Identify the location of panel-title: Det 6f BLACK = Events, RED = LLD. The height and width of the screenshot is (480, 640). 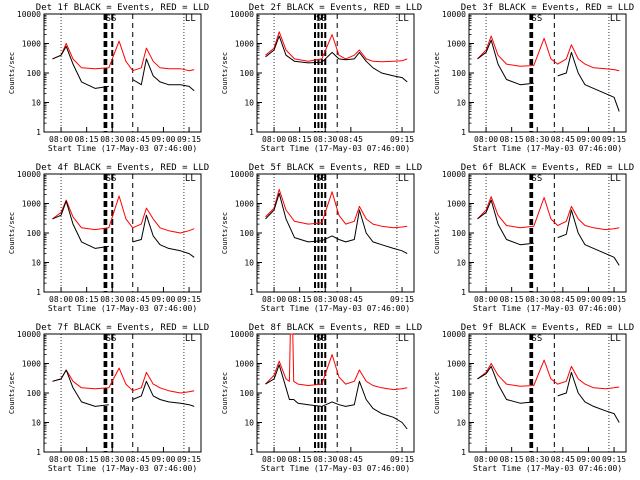
(547, 168).